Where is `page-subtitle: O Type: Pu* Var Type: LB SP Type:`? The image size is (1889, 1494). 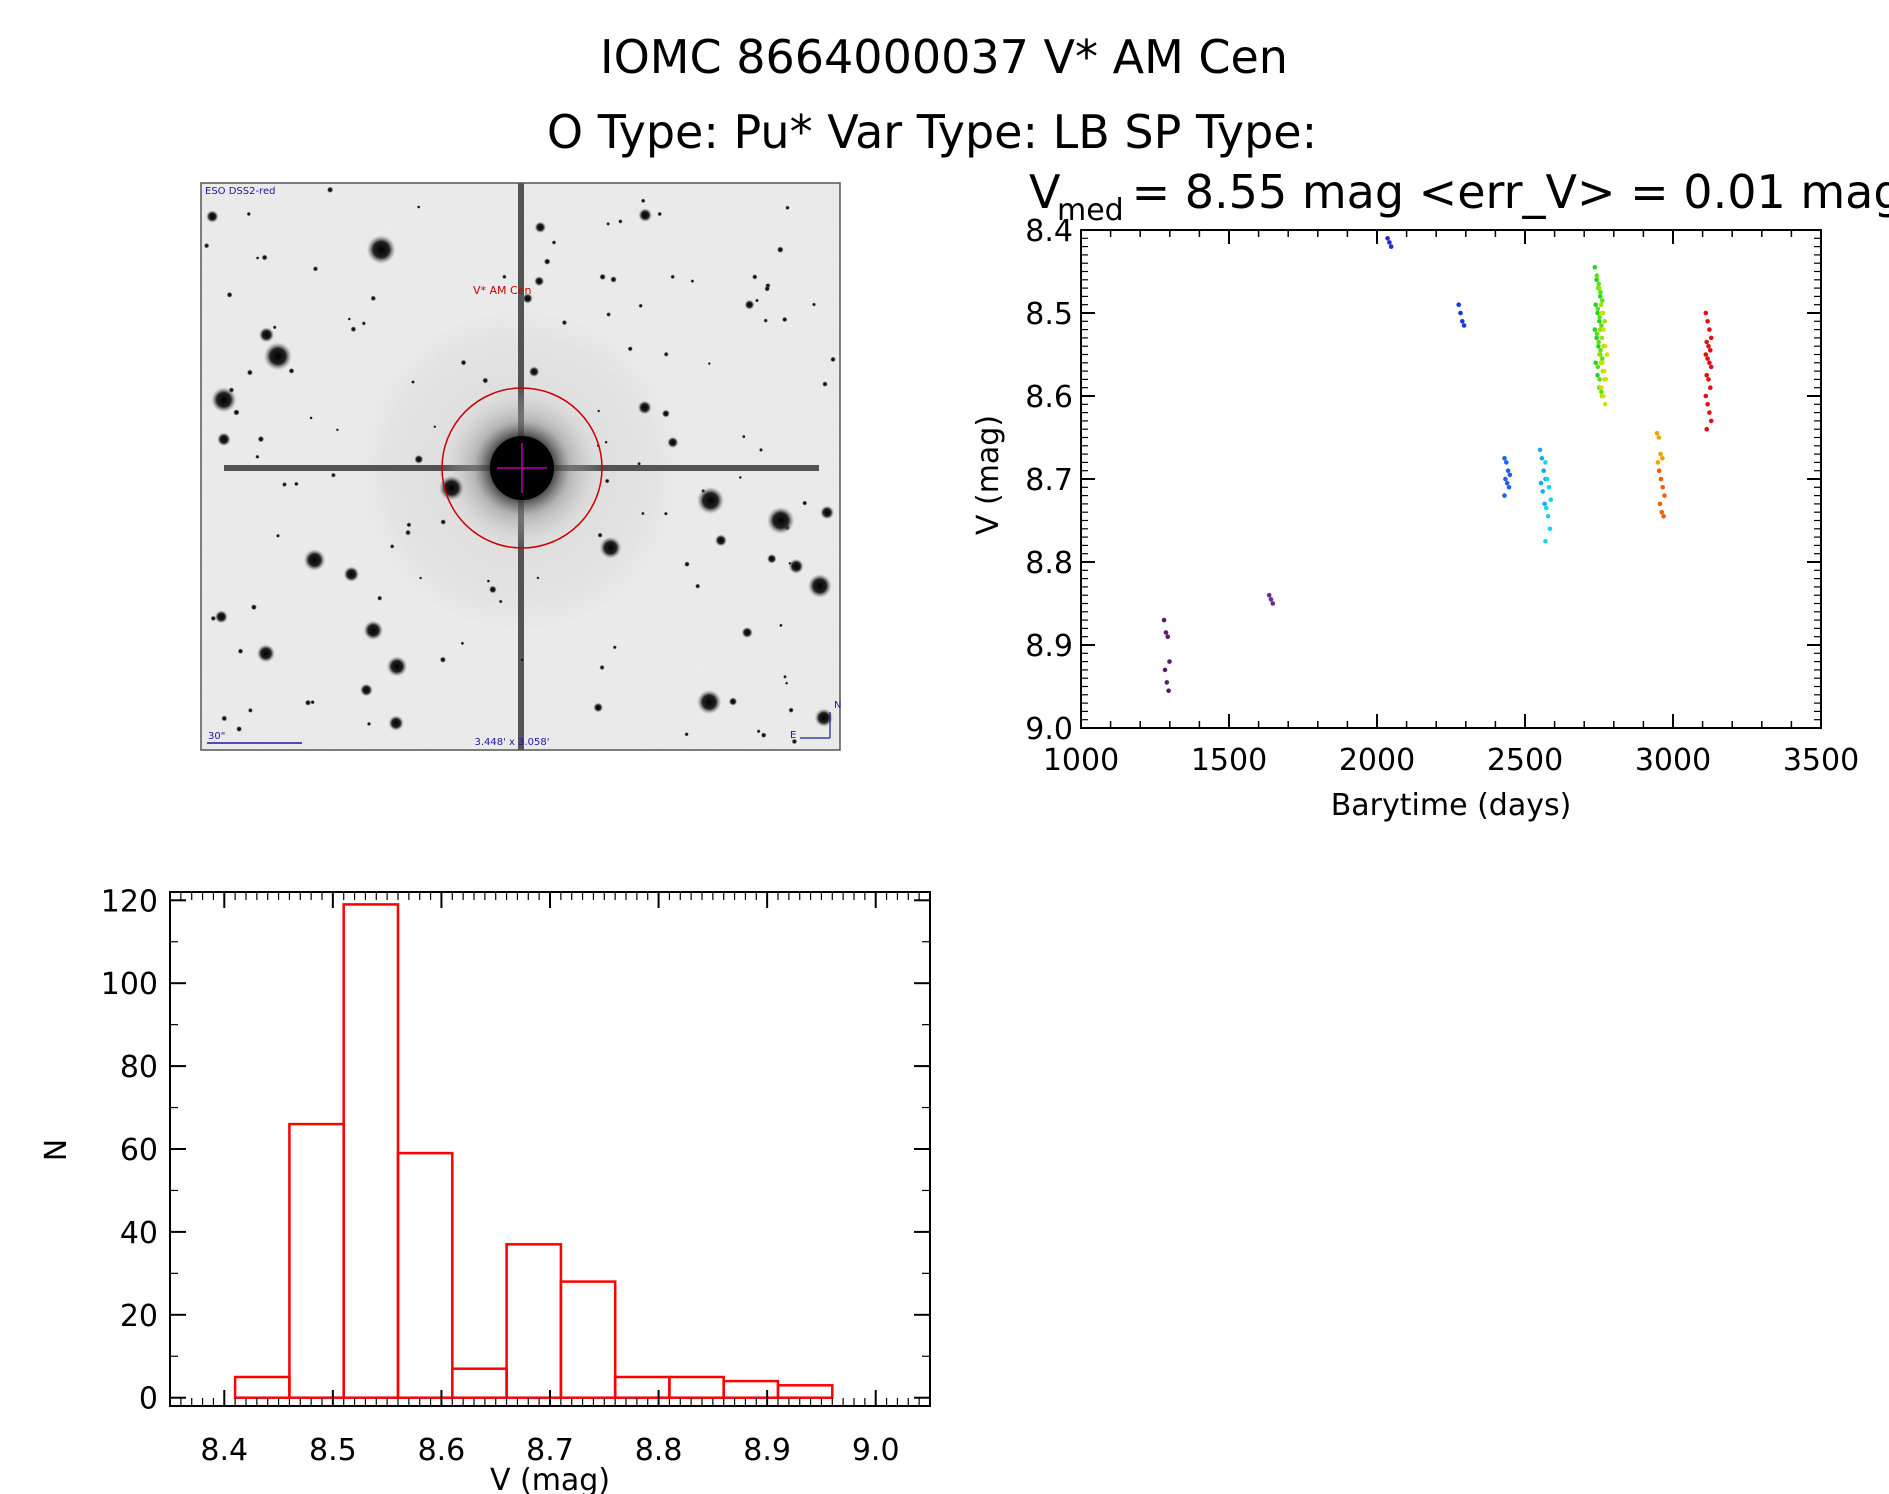
page-subtitle: O Type: Pu* Var Type: LB SP Type: is located at coordinates (932, 132).